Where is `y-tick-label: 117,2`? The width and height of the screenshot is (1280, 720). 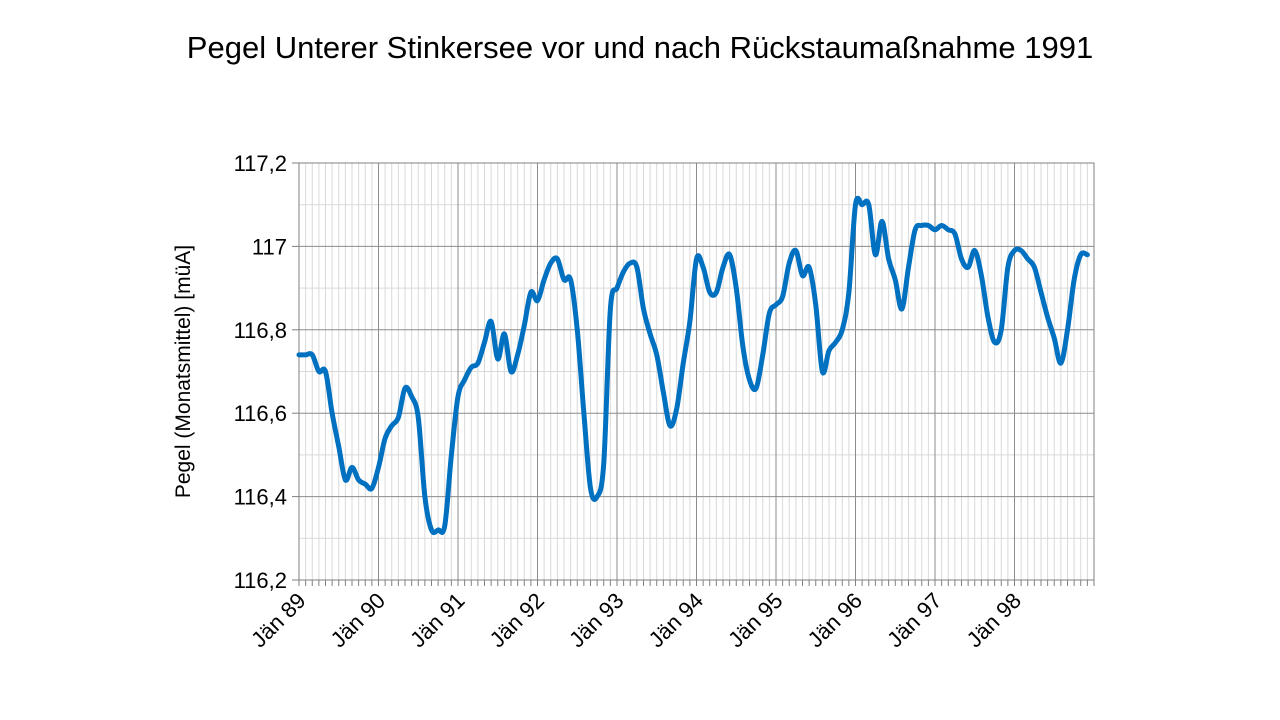 y-tick-label: 117,2 is located at coordinates (260, 163).